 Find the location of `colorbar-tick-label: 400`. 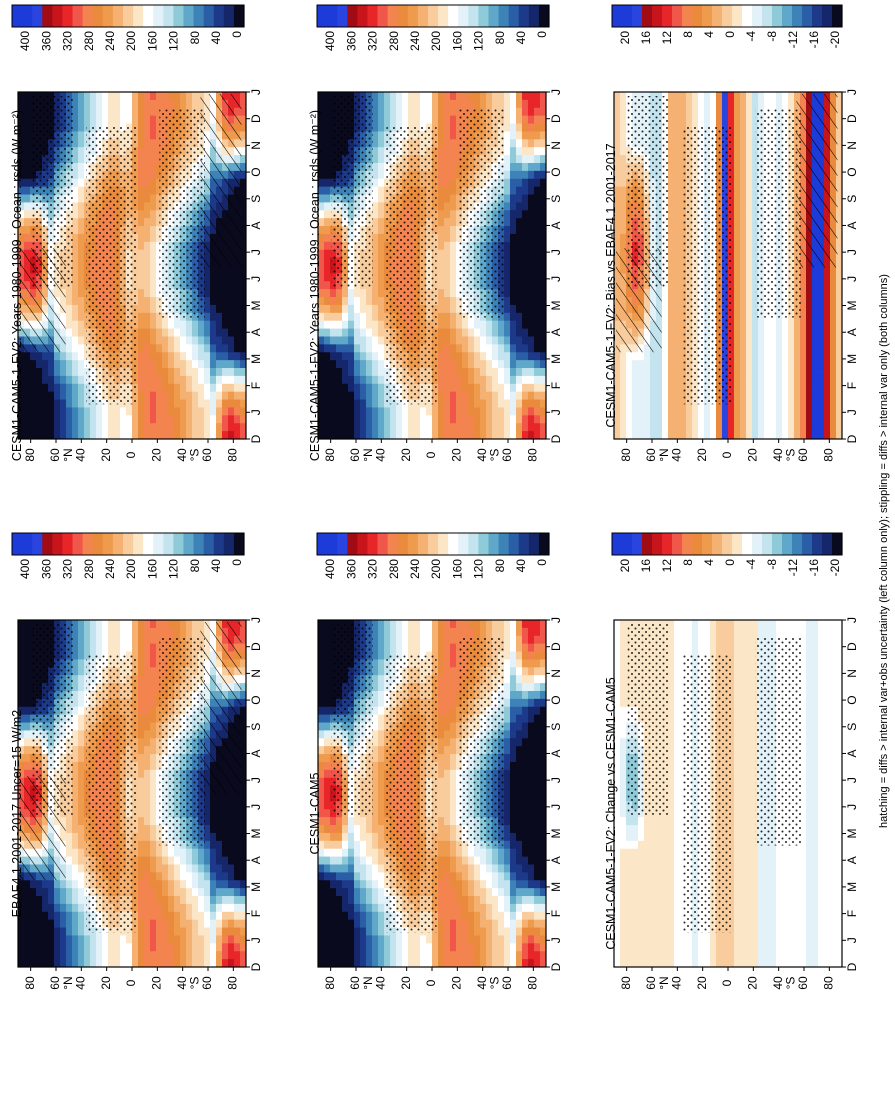

colorbar-tick-label: 400 is located at coordinates (25, 569).